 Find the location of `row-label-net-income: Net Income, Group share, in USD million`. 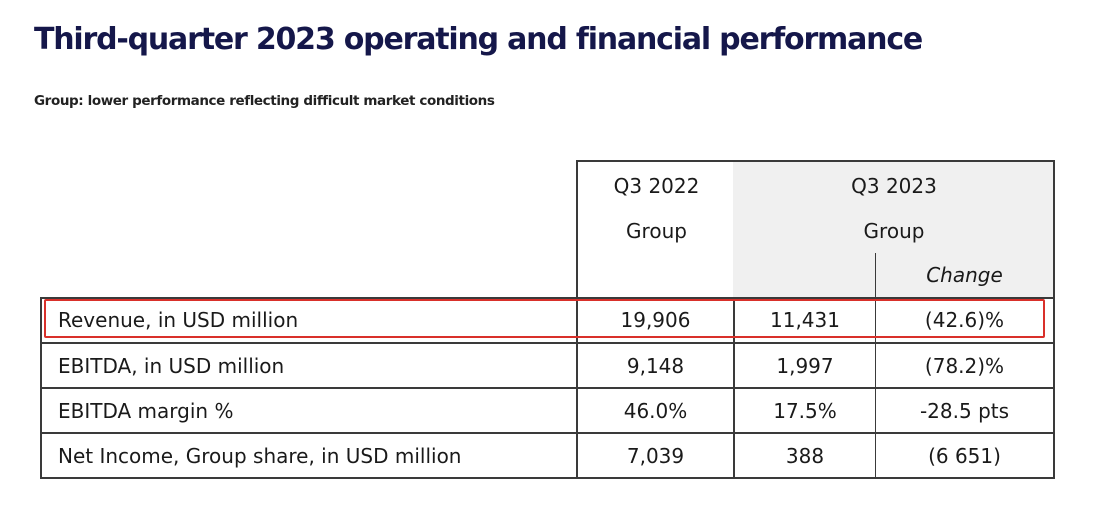

row-label-net-income: Net Income, Group share, in USD million is located at coordinates (260, 456).